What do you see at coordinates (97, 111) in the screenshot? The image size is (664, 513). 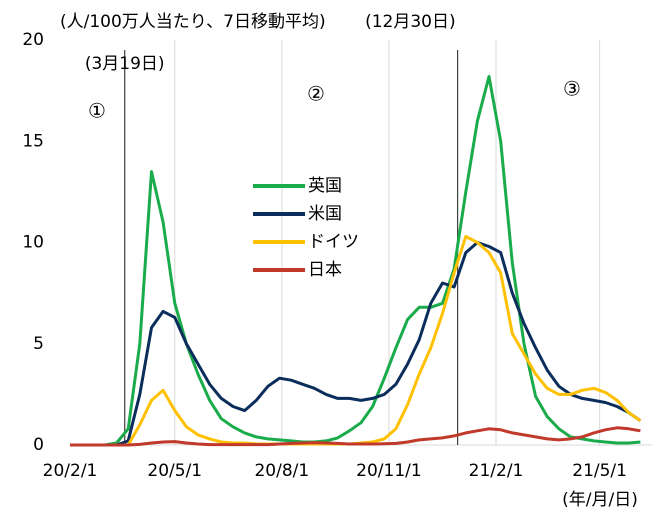 I see `annotation: ①` at bounding box center [97, 111].